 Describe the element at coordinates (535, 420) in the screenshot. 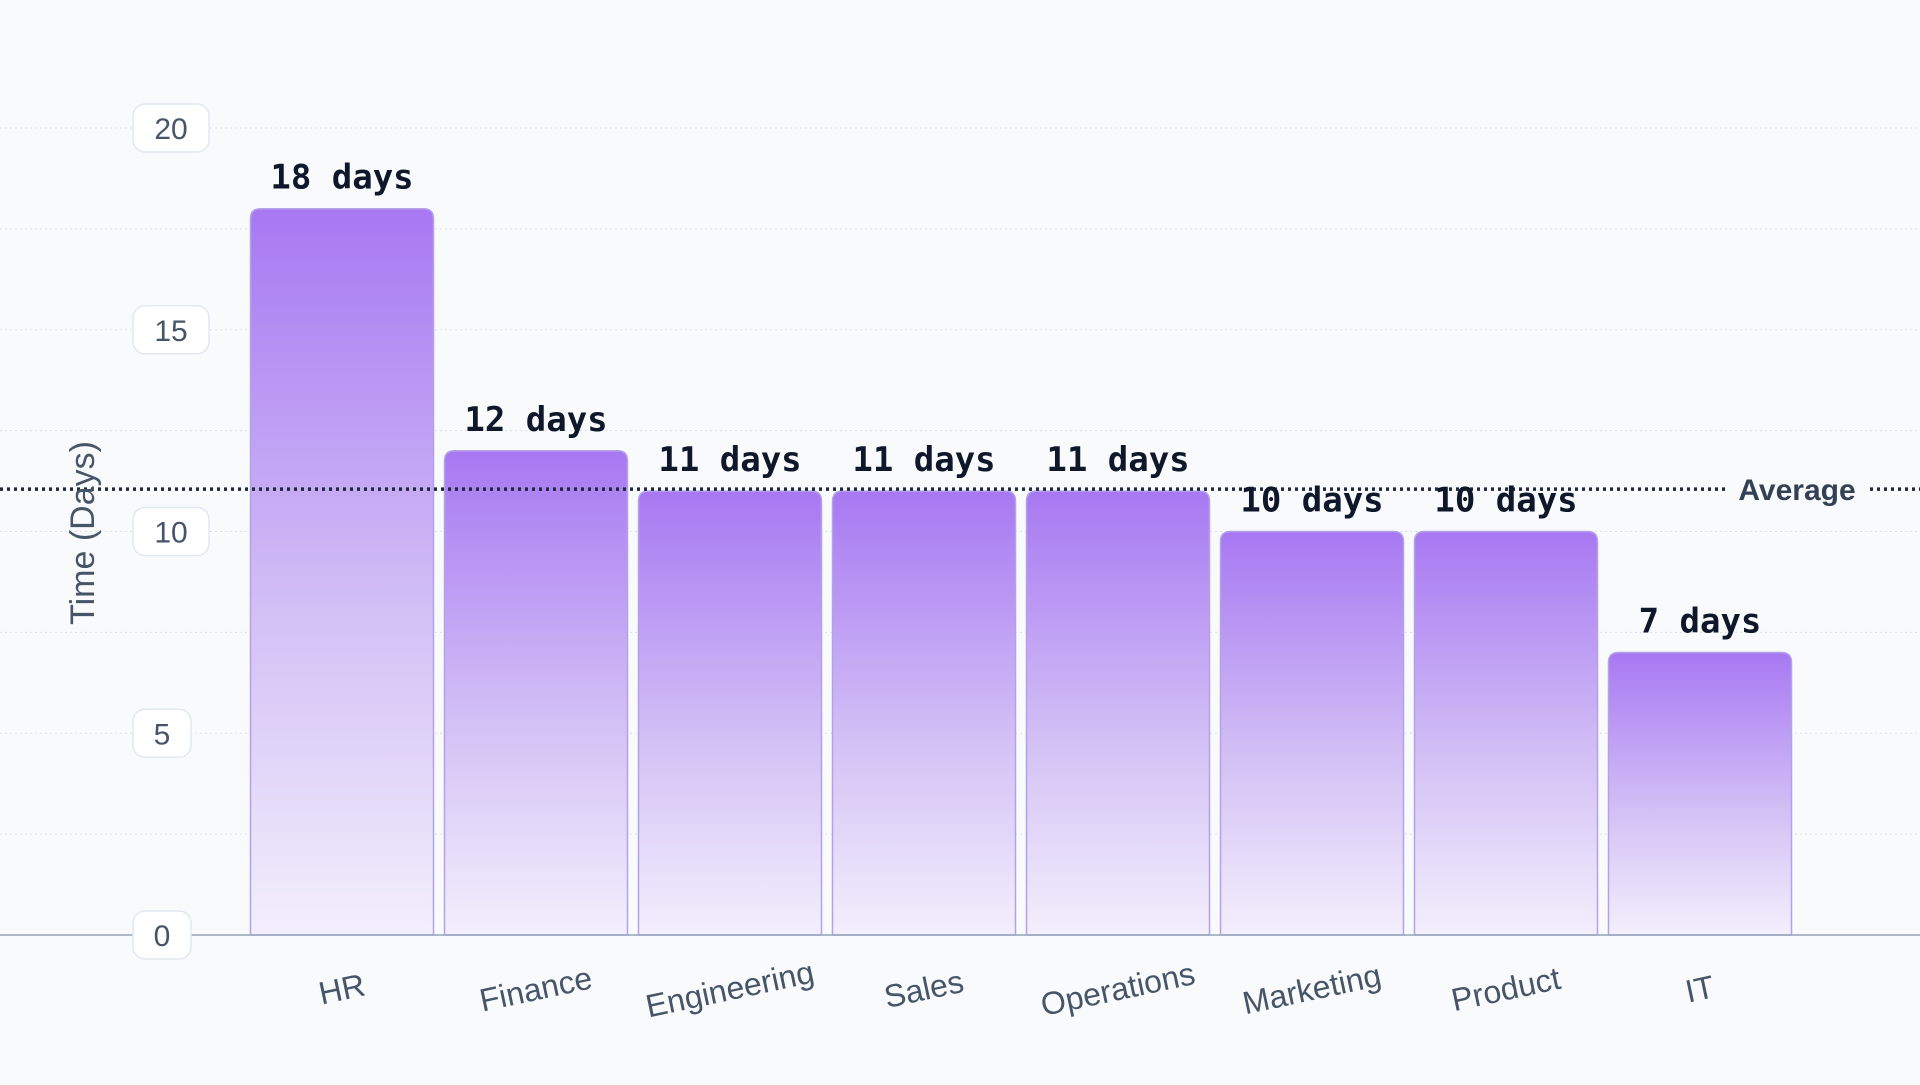

I see `data-label: 12 days` at that location.